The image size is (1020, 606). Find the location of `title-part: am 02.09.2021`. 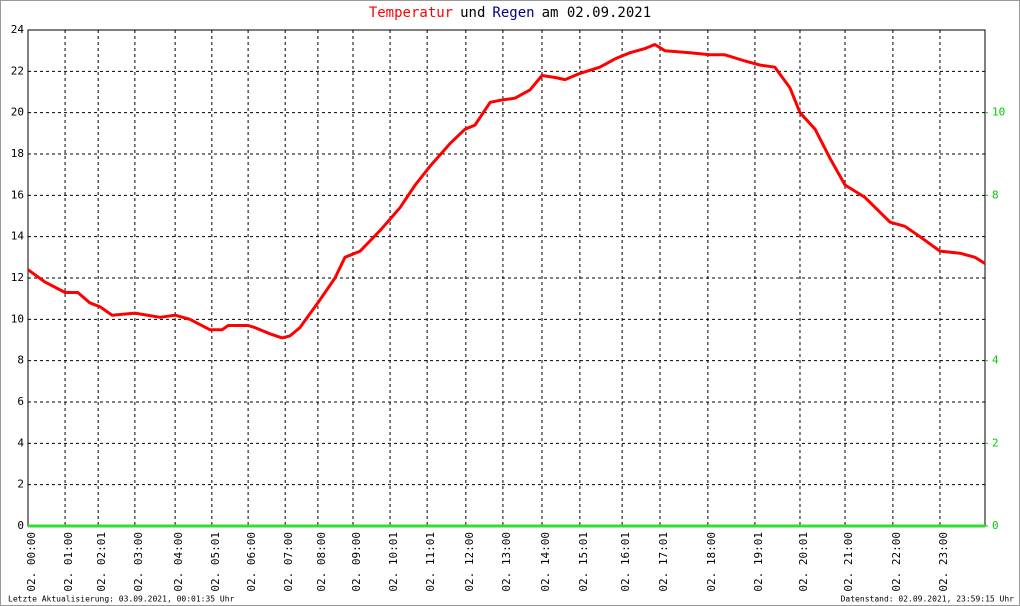

title-part: am 02.09.2021 is located at coordinates (597, 13).